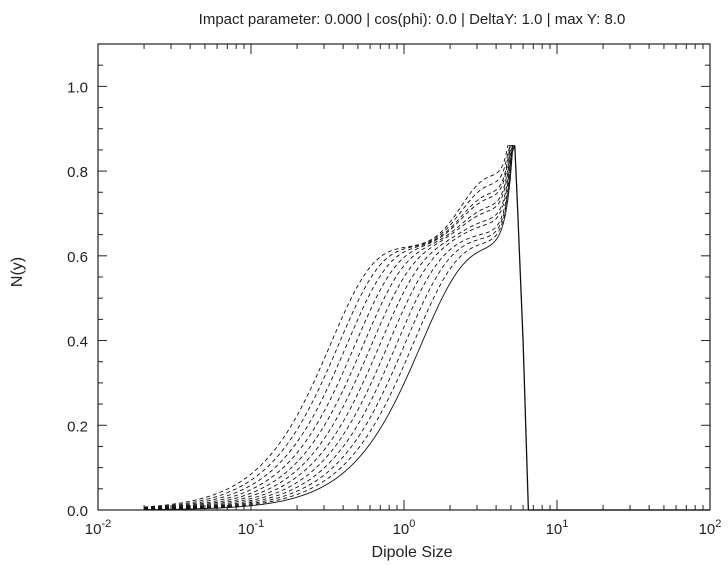  Describe the element at coordinates (412, 552) in the screenshot. I see `x-axis-label: Dipole Size` at that location.